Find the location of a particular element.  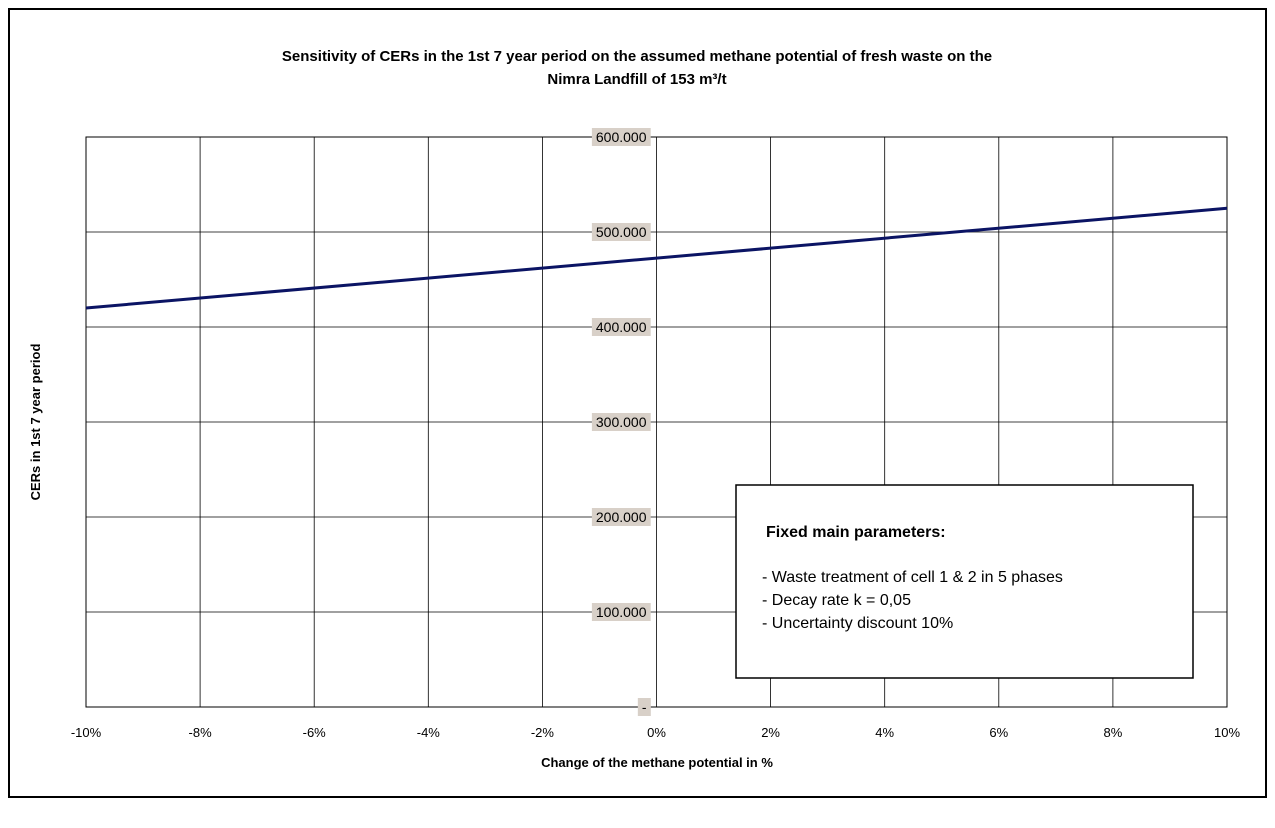

parameters-box-frame is located at coordinates (964, 581).